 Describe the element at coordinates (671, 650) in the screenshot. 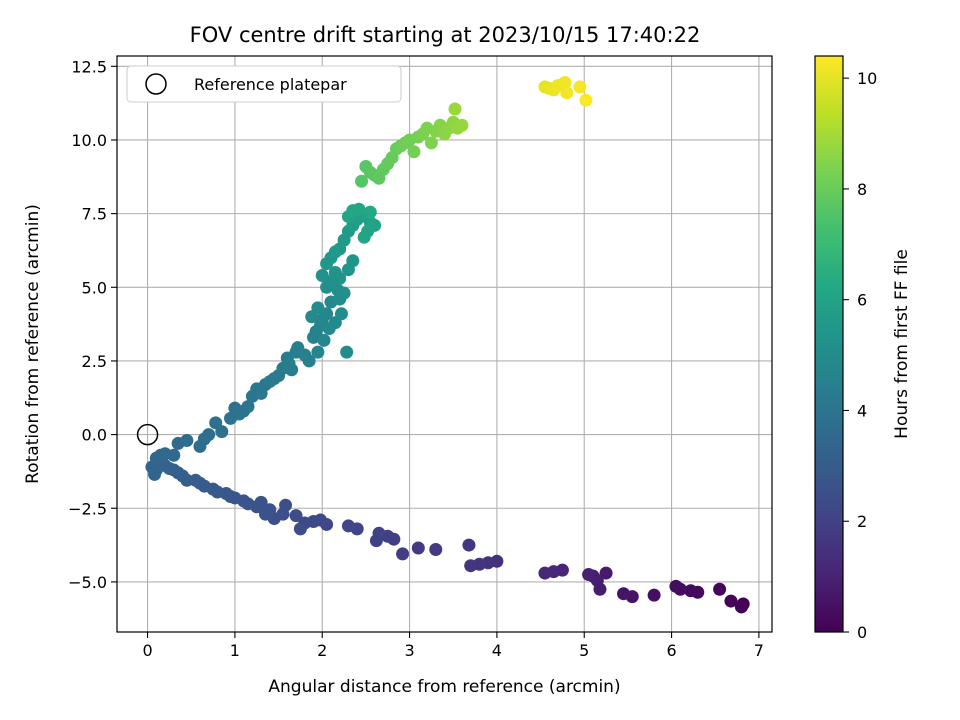

I see `x-tick-label: 6` at that location.